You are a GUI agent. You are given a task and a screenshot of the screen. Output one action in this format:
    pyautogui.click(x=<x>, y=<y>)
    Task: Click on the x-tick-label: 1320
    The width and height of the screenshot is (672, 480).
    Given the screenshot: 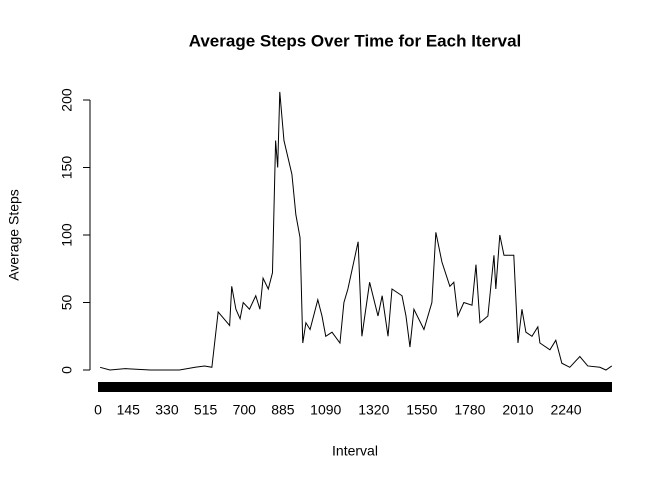 What is the action you would take?
    pyautogui.click(x=373, y=410)
    